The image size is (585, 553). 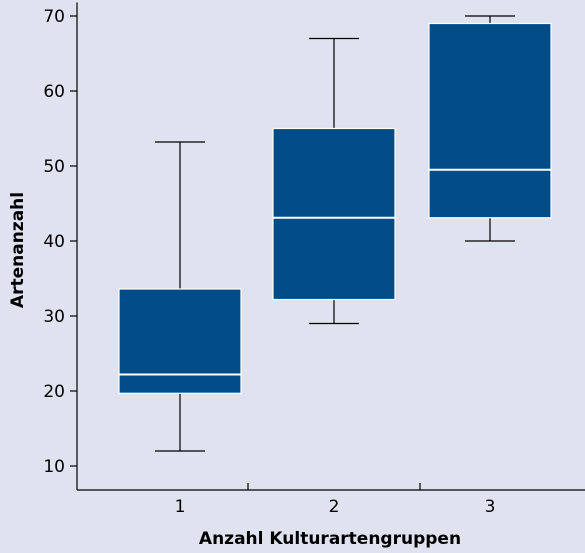 What do you see at coordinates (180, 507) in the screenshot?
I see `x-tick-label: 1` at bounding box center [180, 507].